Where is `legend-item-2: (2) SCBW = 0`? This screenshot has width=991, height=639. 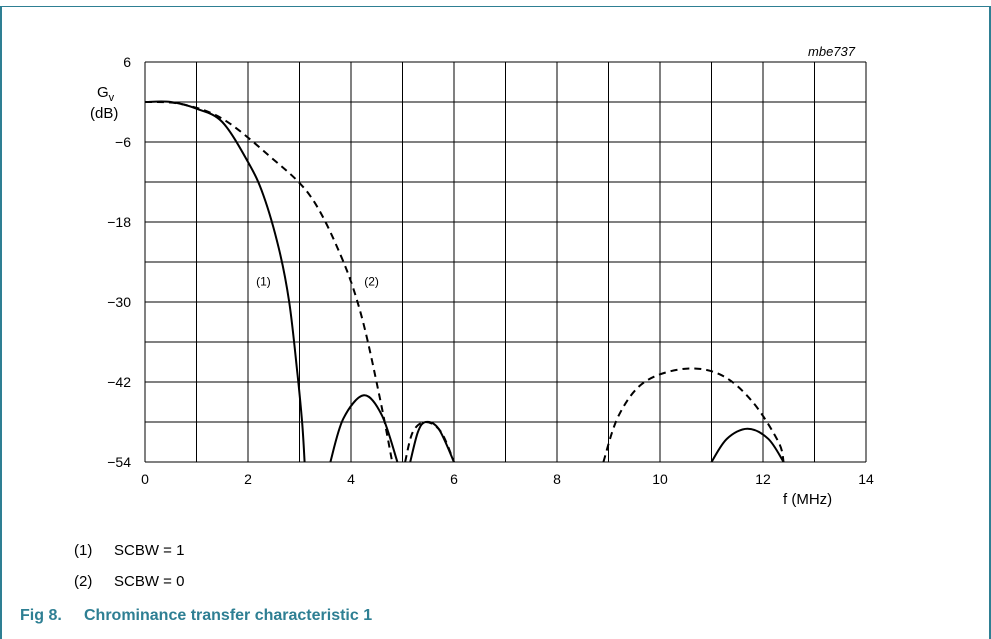 legend-item-2: (2) SCBW = 0 is located at coordinates (129, 581).